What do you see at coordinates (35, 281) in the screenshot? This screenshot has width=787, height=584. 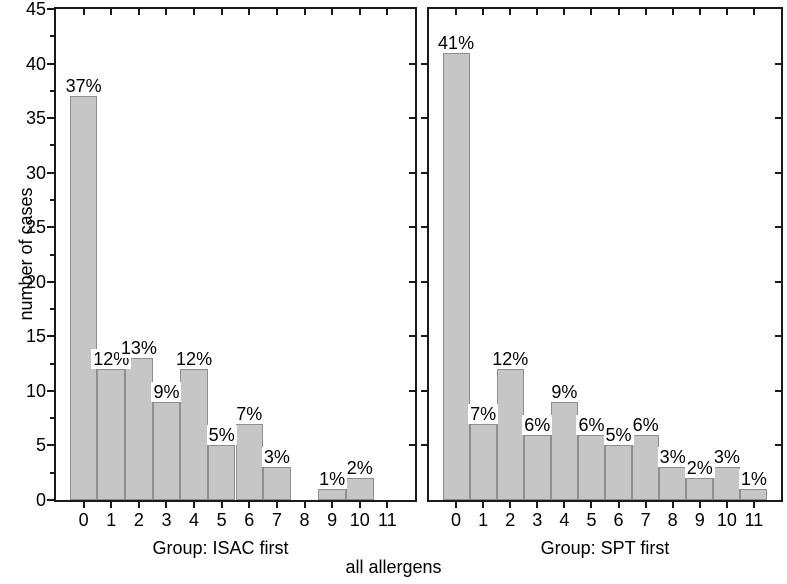 I see `y-tick-label: 20` at bounding box center [35, 281].